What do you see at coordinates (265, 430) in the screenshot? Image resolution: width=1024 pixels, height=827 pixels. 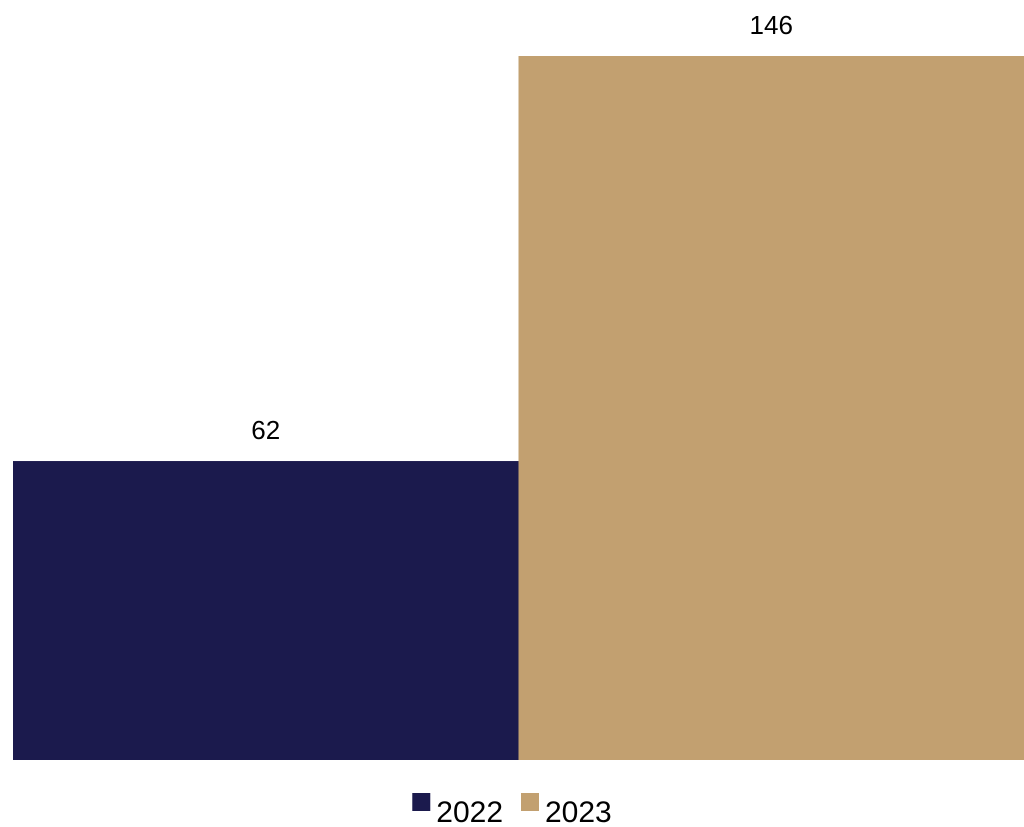 I see `data-label-2022: 62` at bounding box center [265, 430].